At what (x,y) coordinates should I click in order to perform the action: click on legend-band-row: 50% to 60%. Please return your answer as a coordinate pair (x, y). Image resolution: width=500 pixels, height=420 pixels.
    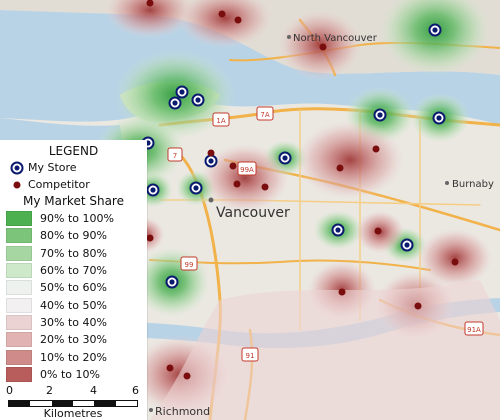
    Looking at the image, I should click on (73, 287).